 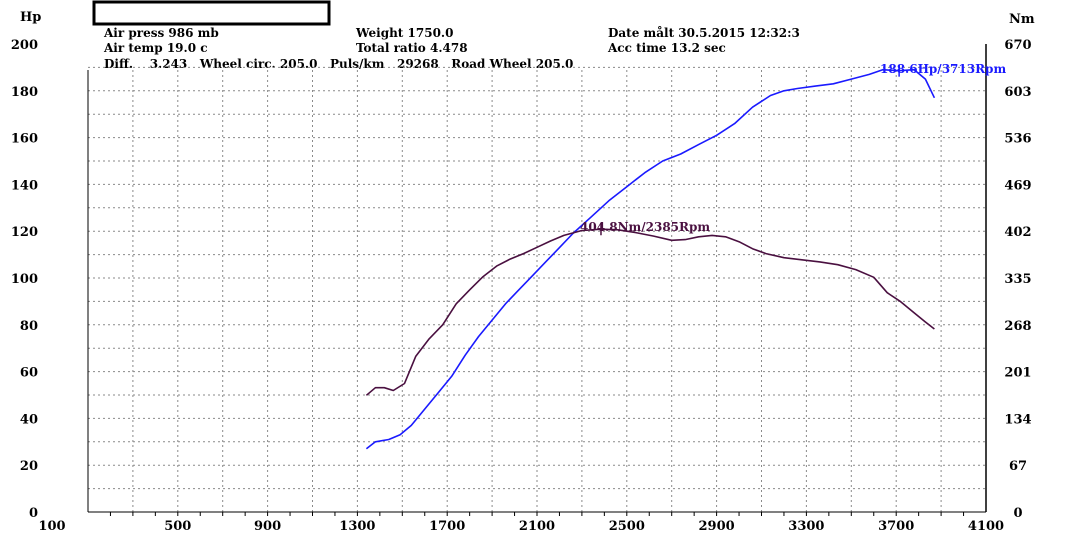 What do you see at coordinates (666, 48) in the screenshot?
I see `acc-time: Acc time 13.2 sec` at bounding box center [666, 48].